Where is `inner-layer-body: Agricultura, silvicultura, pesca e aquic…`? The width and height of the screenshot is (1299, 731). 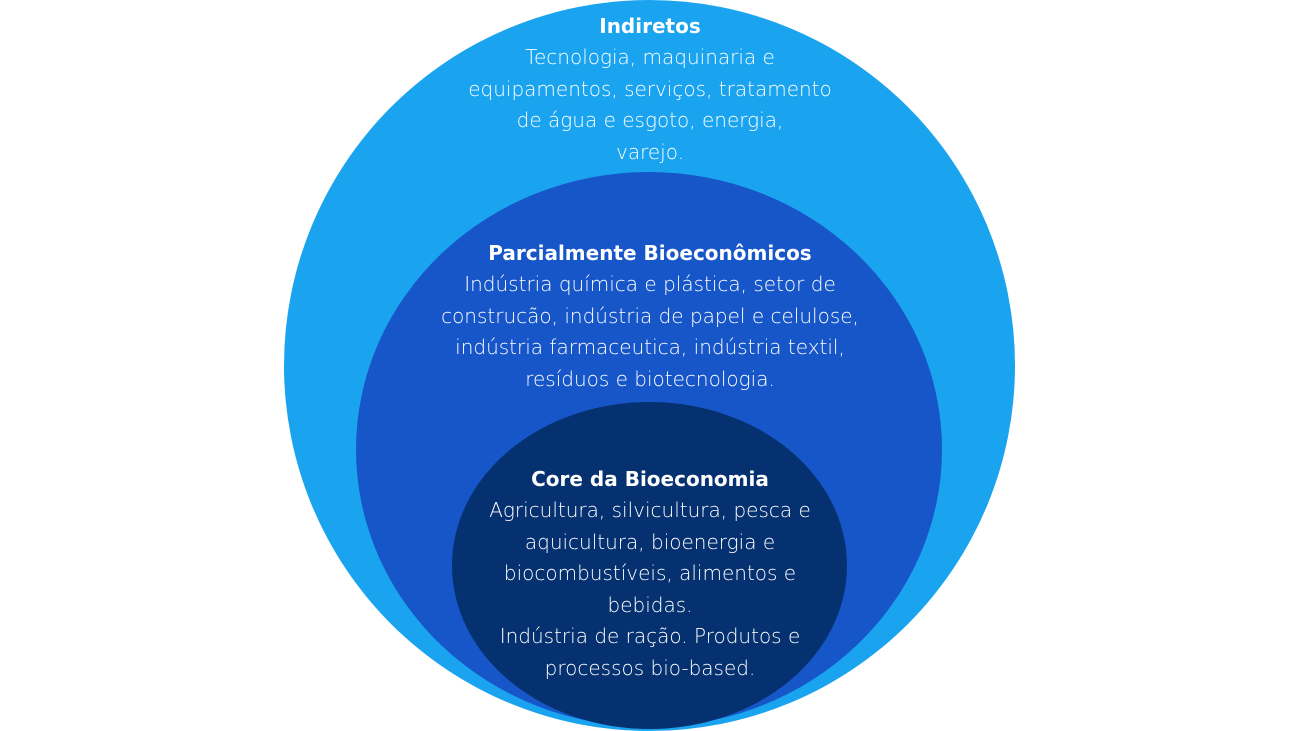
inner-layer-body: Agricultura, silvicultura, pesca e aquic… is located at coordinates (650, 589).